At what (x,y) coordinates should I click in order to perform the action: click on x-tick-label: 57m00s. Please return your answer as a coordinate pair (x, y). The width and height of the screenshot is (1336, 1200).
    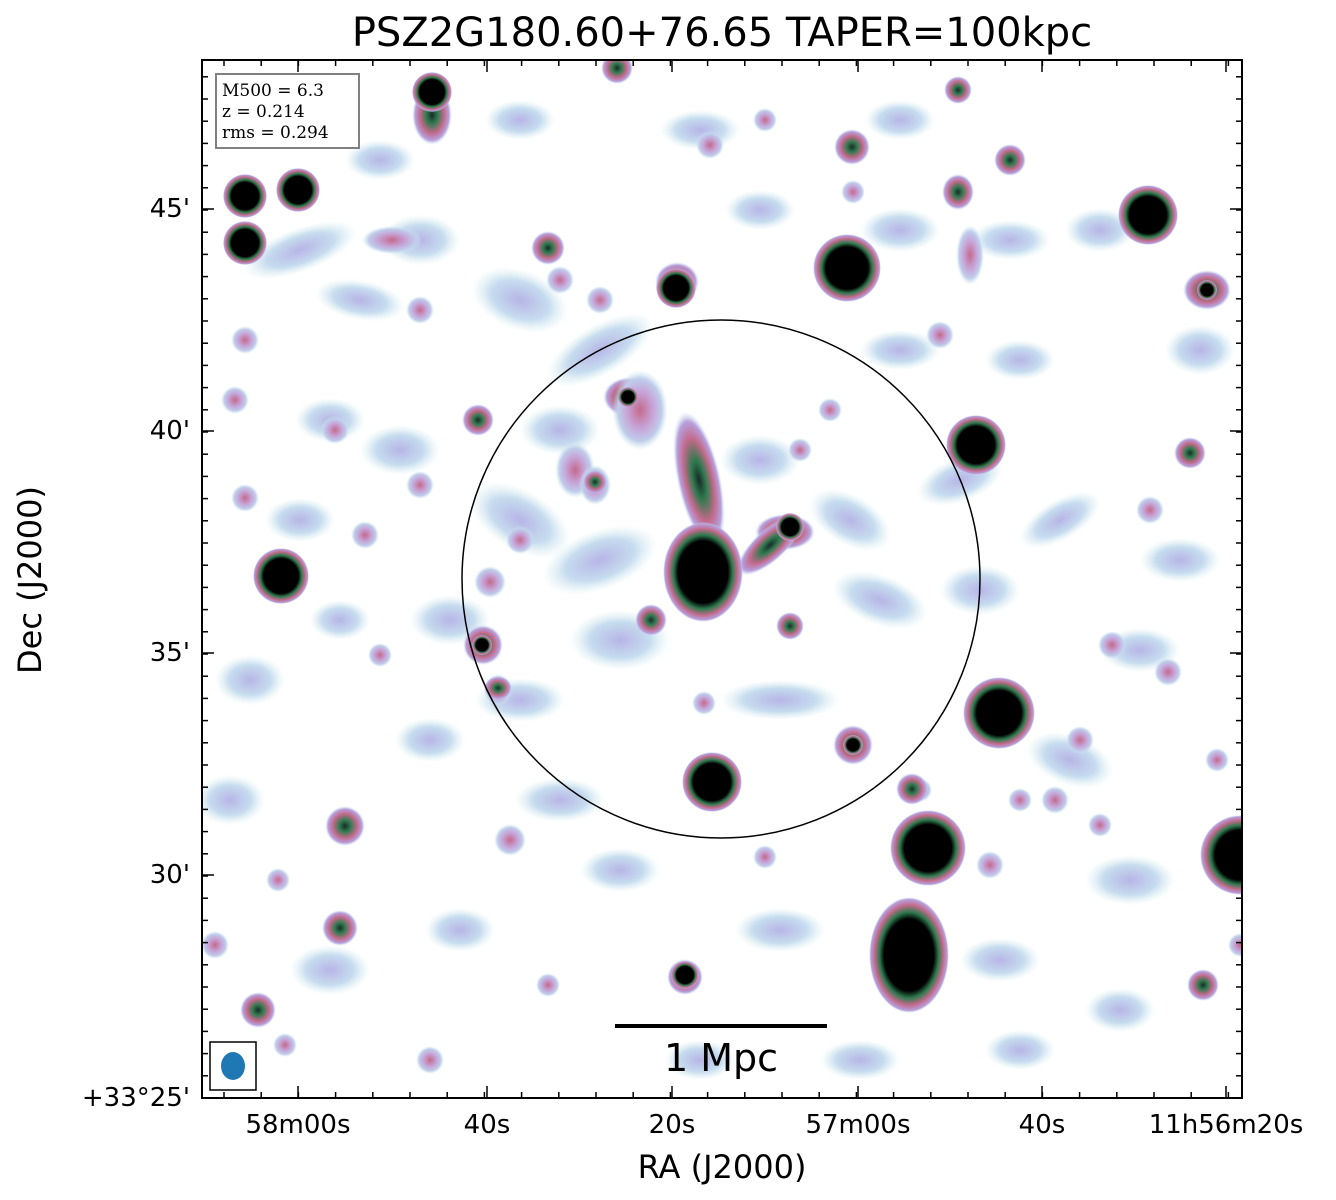
    Looking at the image, I should click on (858, 1125).